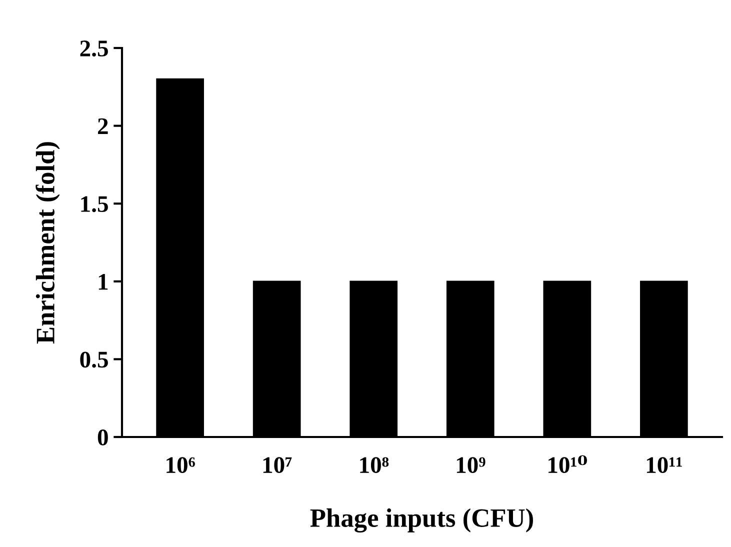  What do you see at coordinates (180, 465) in the screenshot?
I see `x-tick-label: 10⁶` at bounding box center [180, 465].